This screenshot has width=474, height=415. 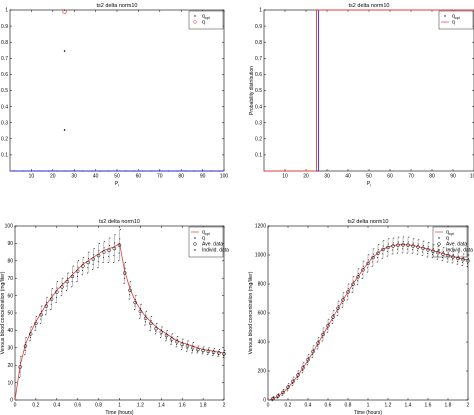 I want to click on x-tick-label: 1, so click(x=368, y=406).